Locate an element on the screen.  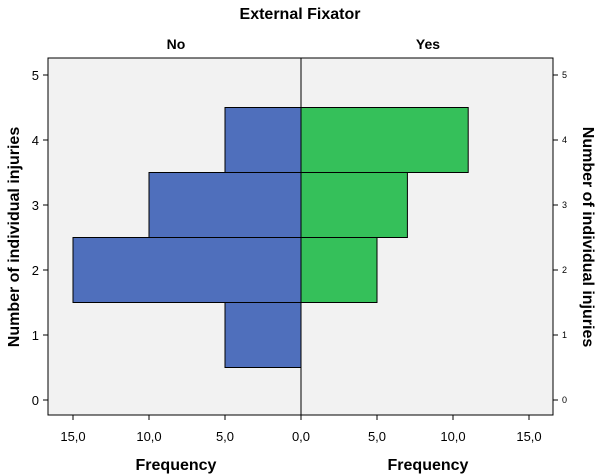
y-tick-label-right: 1 is located at coordinates (564, 335).